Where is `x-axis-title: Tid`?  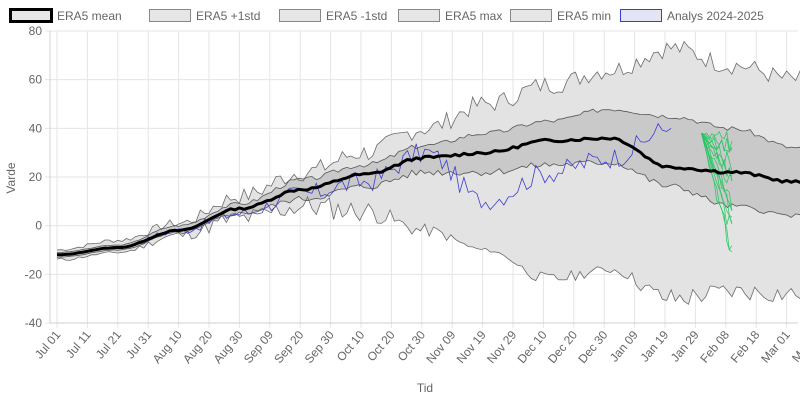
x-axis-title: Tid is located at coordinates (425, 388).